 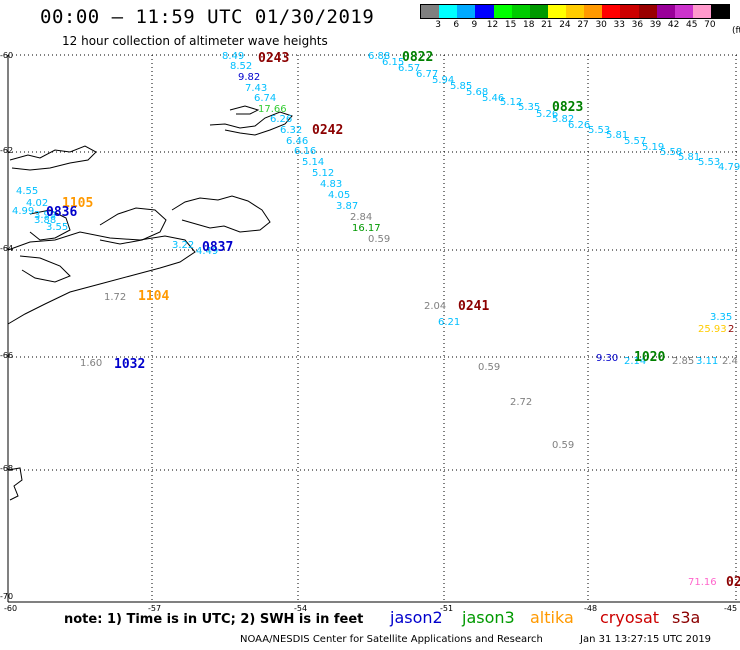 What do you see at coordinates (27, 191) in the screenshot?
I see `wave-height-value: 4.55` at bounding box center [27, 191].